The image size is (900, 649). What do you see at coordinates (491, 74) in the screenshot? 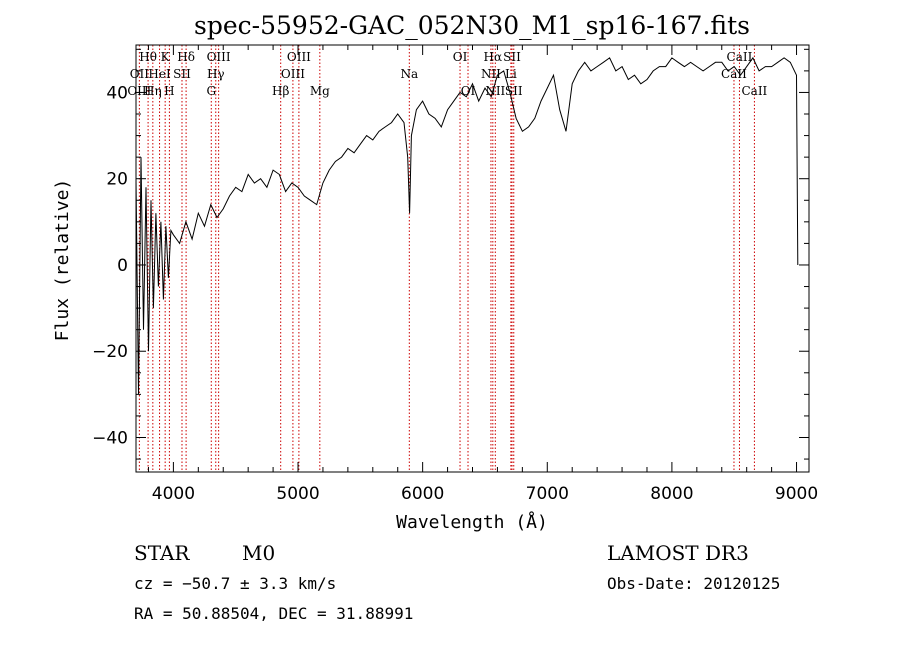
I see `line-label-20: NII` at bounding box center [491, 74].